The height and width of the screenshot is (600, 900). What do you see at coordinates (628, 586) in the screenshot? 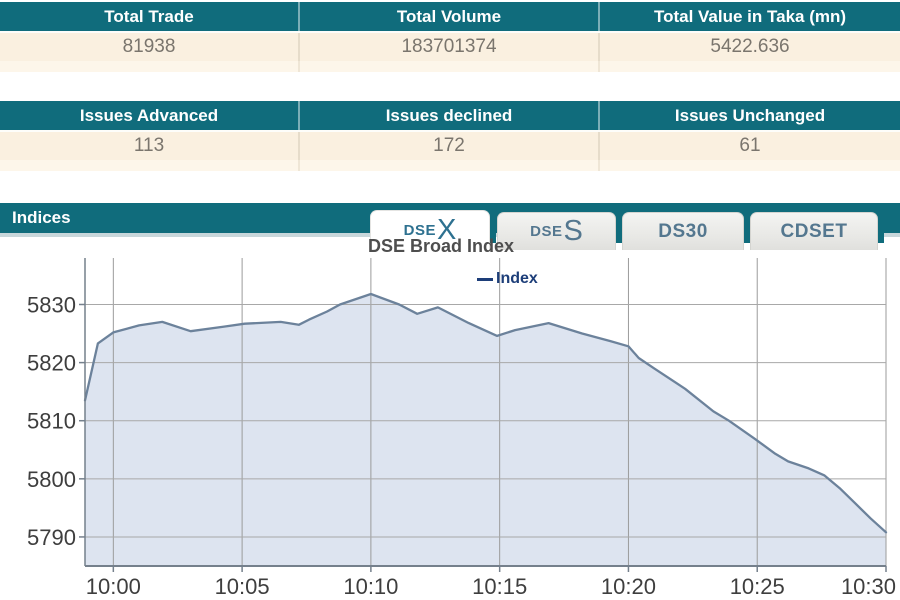
I see `svg-text: 10:20` at bounding box center [628, 586].